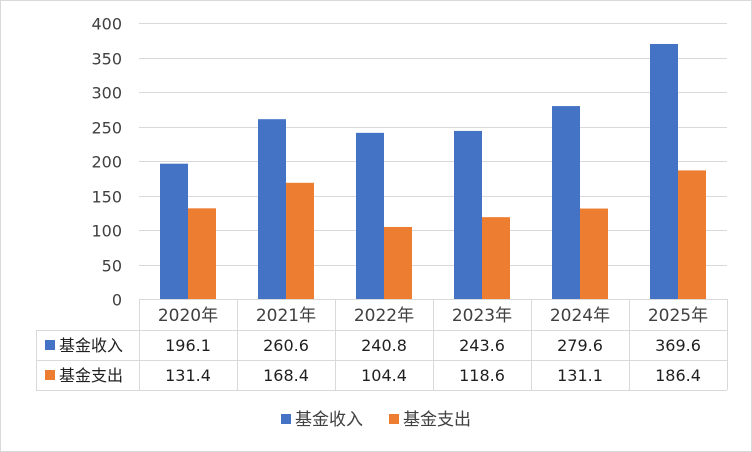  I want to click on data-label: 369.6, so click(678, 345).